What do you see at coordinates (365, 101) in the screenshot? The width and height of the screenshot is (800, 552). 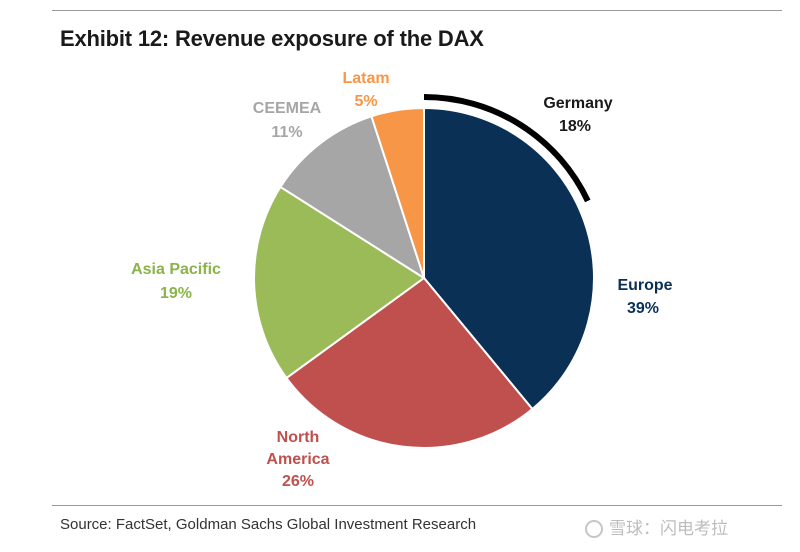 I see `label-latam-value: 5%` at bounding box center [365, 101].